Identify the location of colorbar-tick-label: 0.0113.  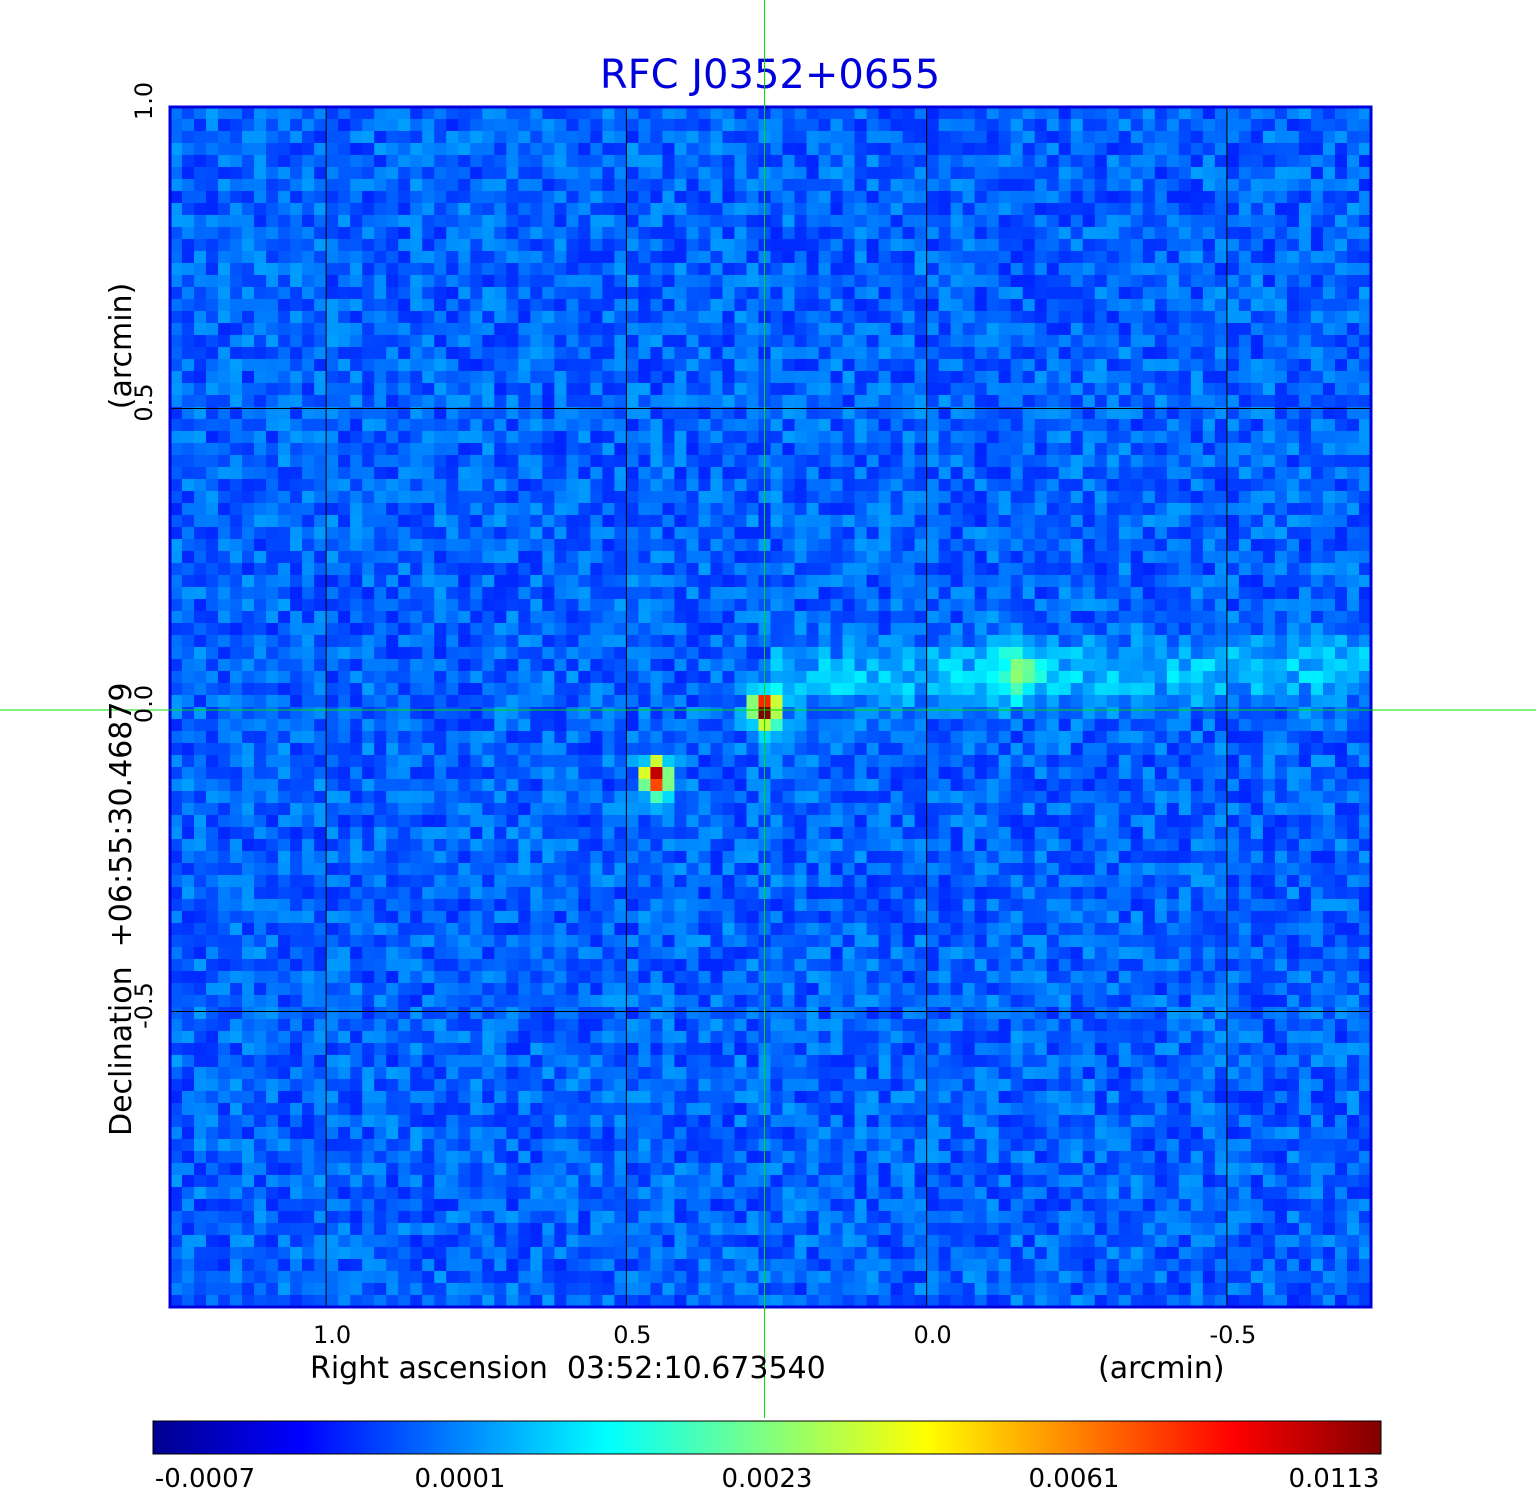
(1334, 1479).